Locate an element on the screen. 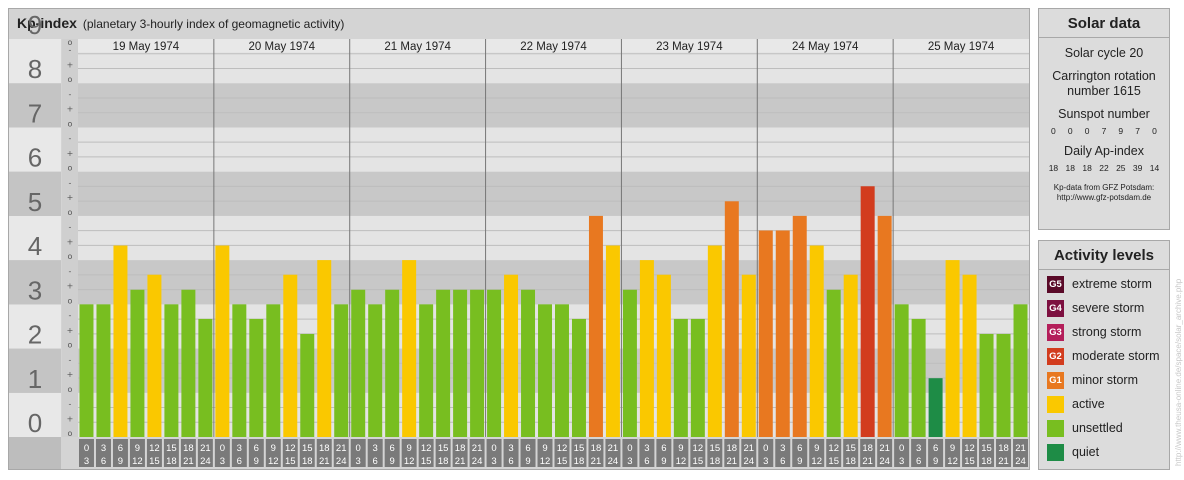 Image resolution: width=1184 pixels, height=480 pixels. hour-start-label: 21 is located at coordinates (1020, 448).